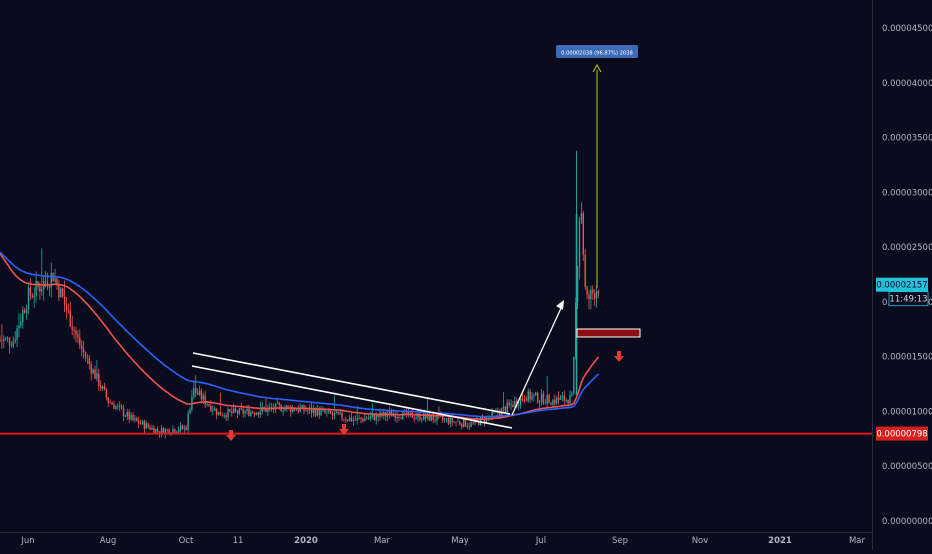  I want to click on x-tick-label: Sep, so click(620, 541).